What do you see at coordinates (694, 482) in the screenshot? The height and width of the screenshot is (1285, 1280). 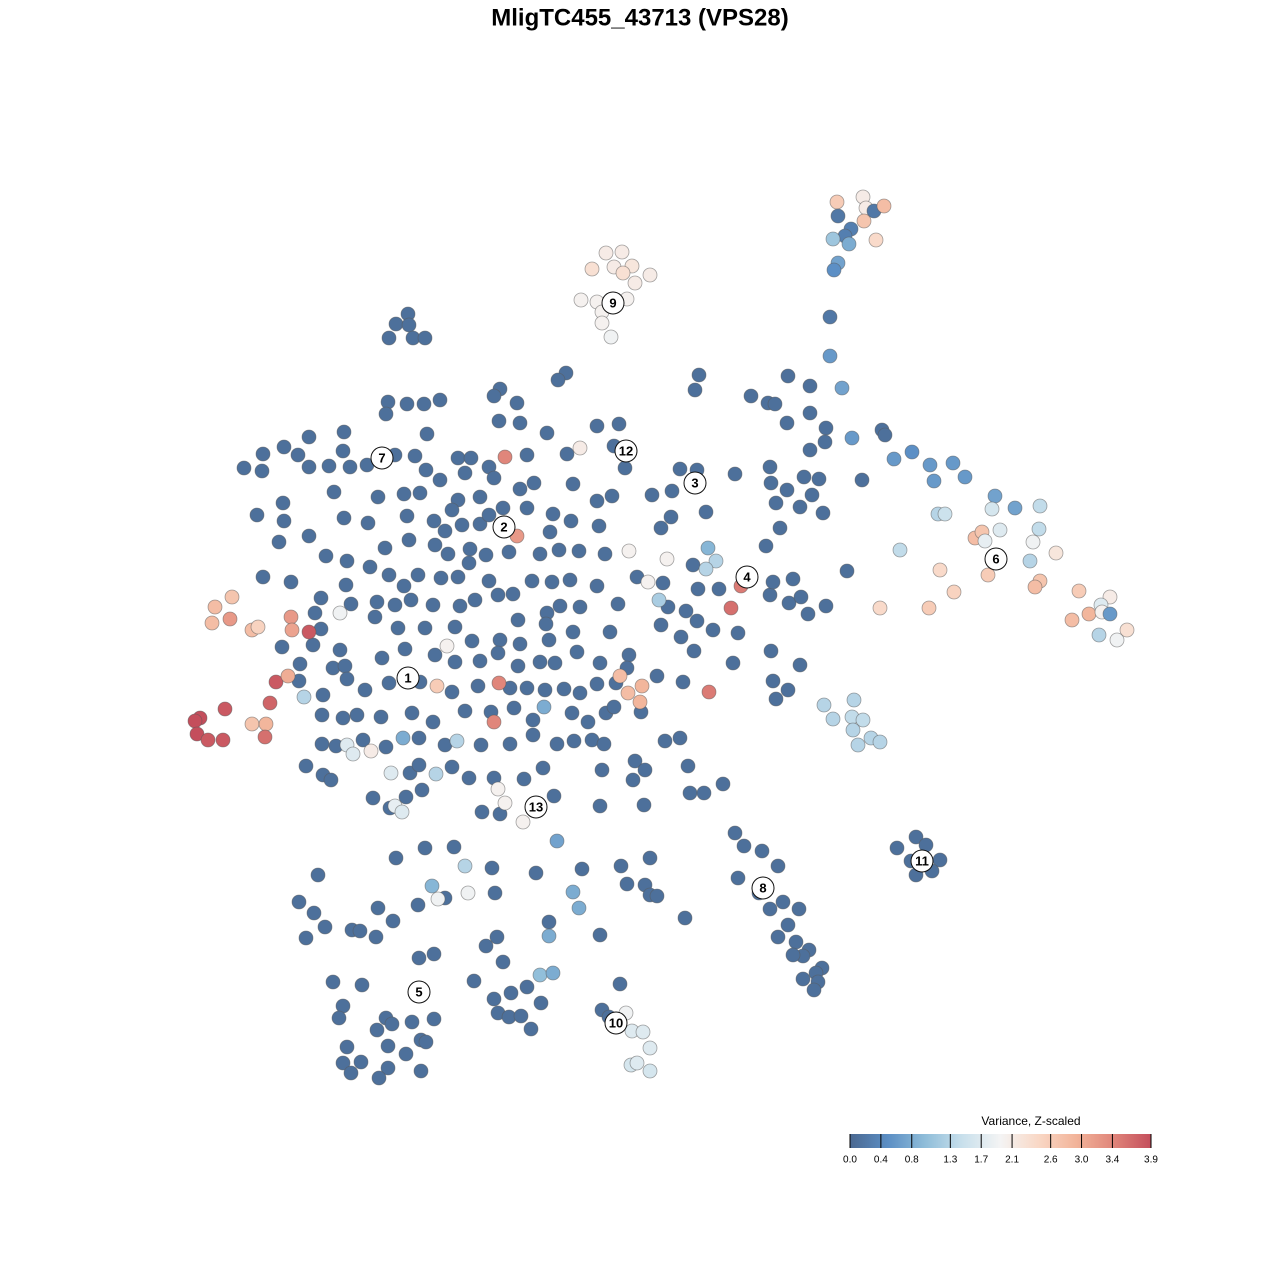 I see `cluster-label: 3` at bounding box center [694, 482].